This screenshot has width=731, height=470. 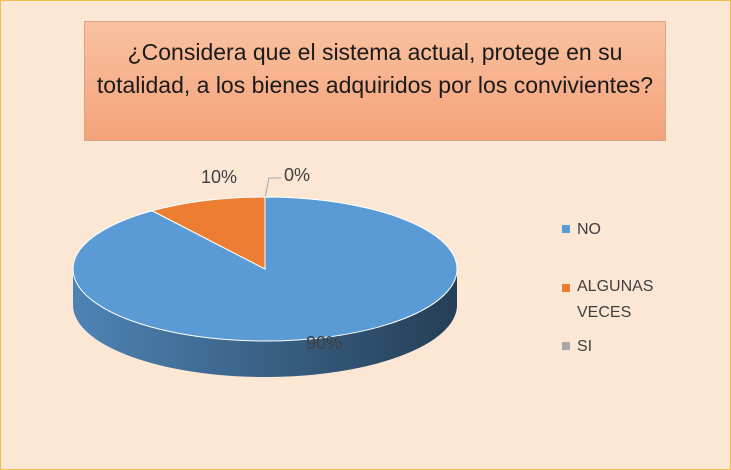 What do you see at coordinates (615, 299) in the screenshot?
I see `legend-label: ALGUNAS VECES` at bounding box center [615, 299].